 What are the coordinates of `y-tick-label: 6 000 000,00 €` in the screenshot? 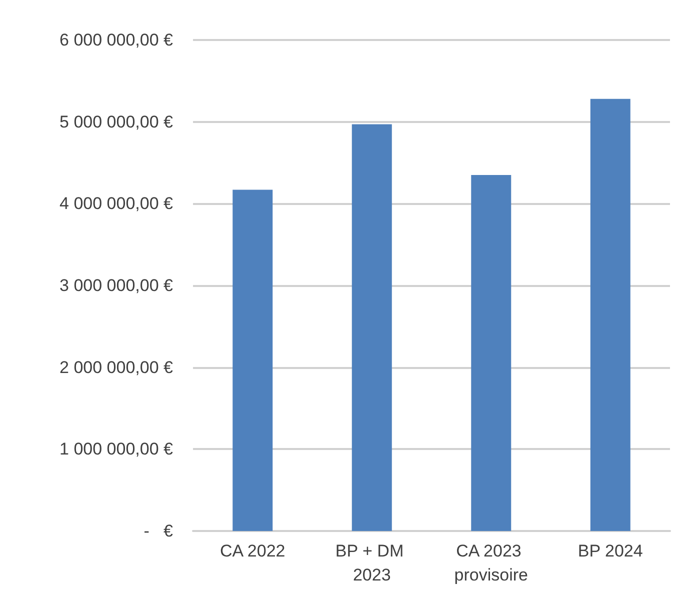 It's located at (117, 40).